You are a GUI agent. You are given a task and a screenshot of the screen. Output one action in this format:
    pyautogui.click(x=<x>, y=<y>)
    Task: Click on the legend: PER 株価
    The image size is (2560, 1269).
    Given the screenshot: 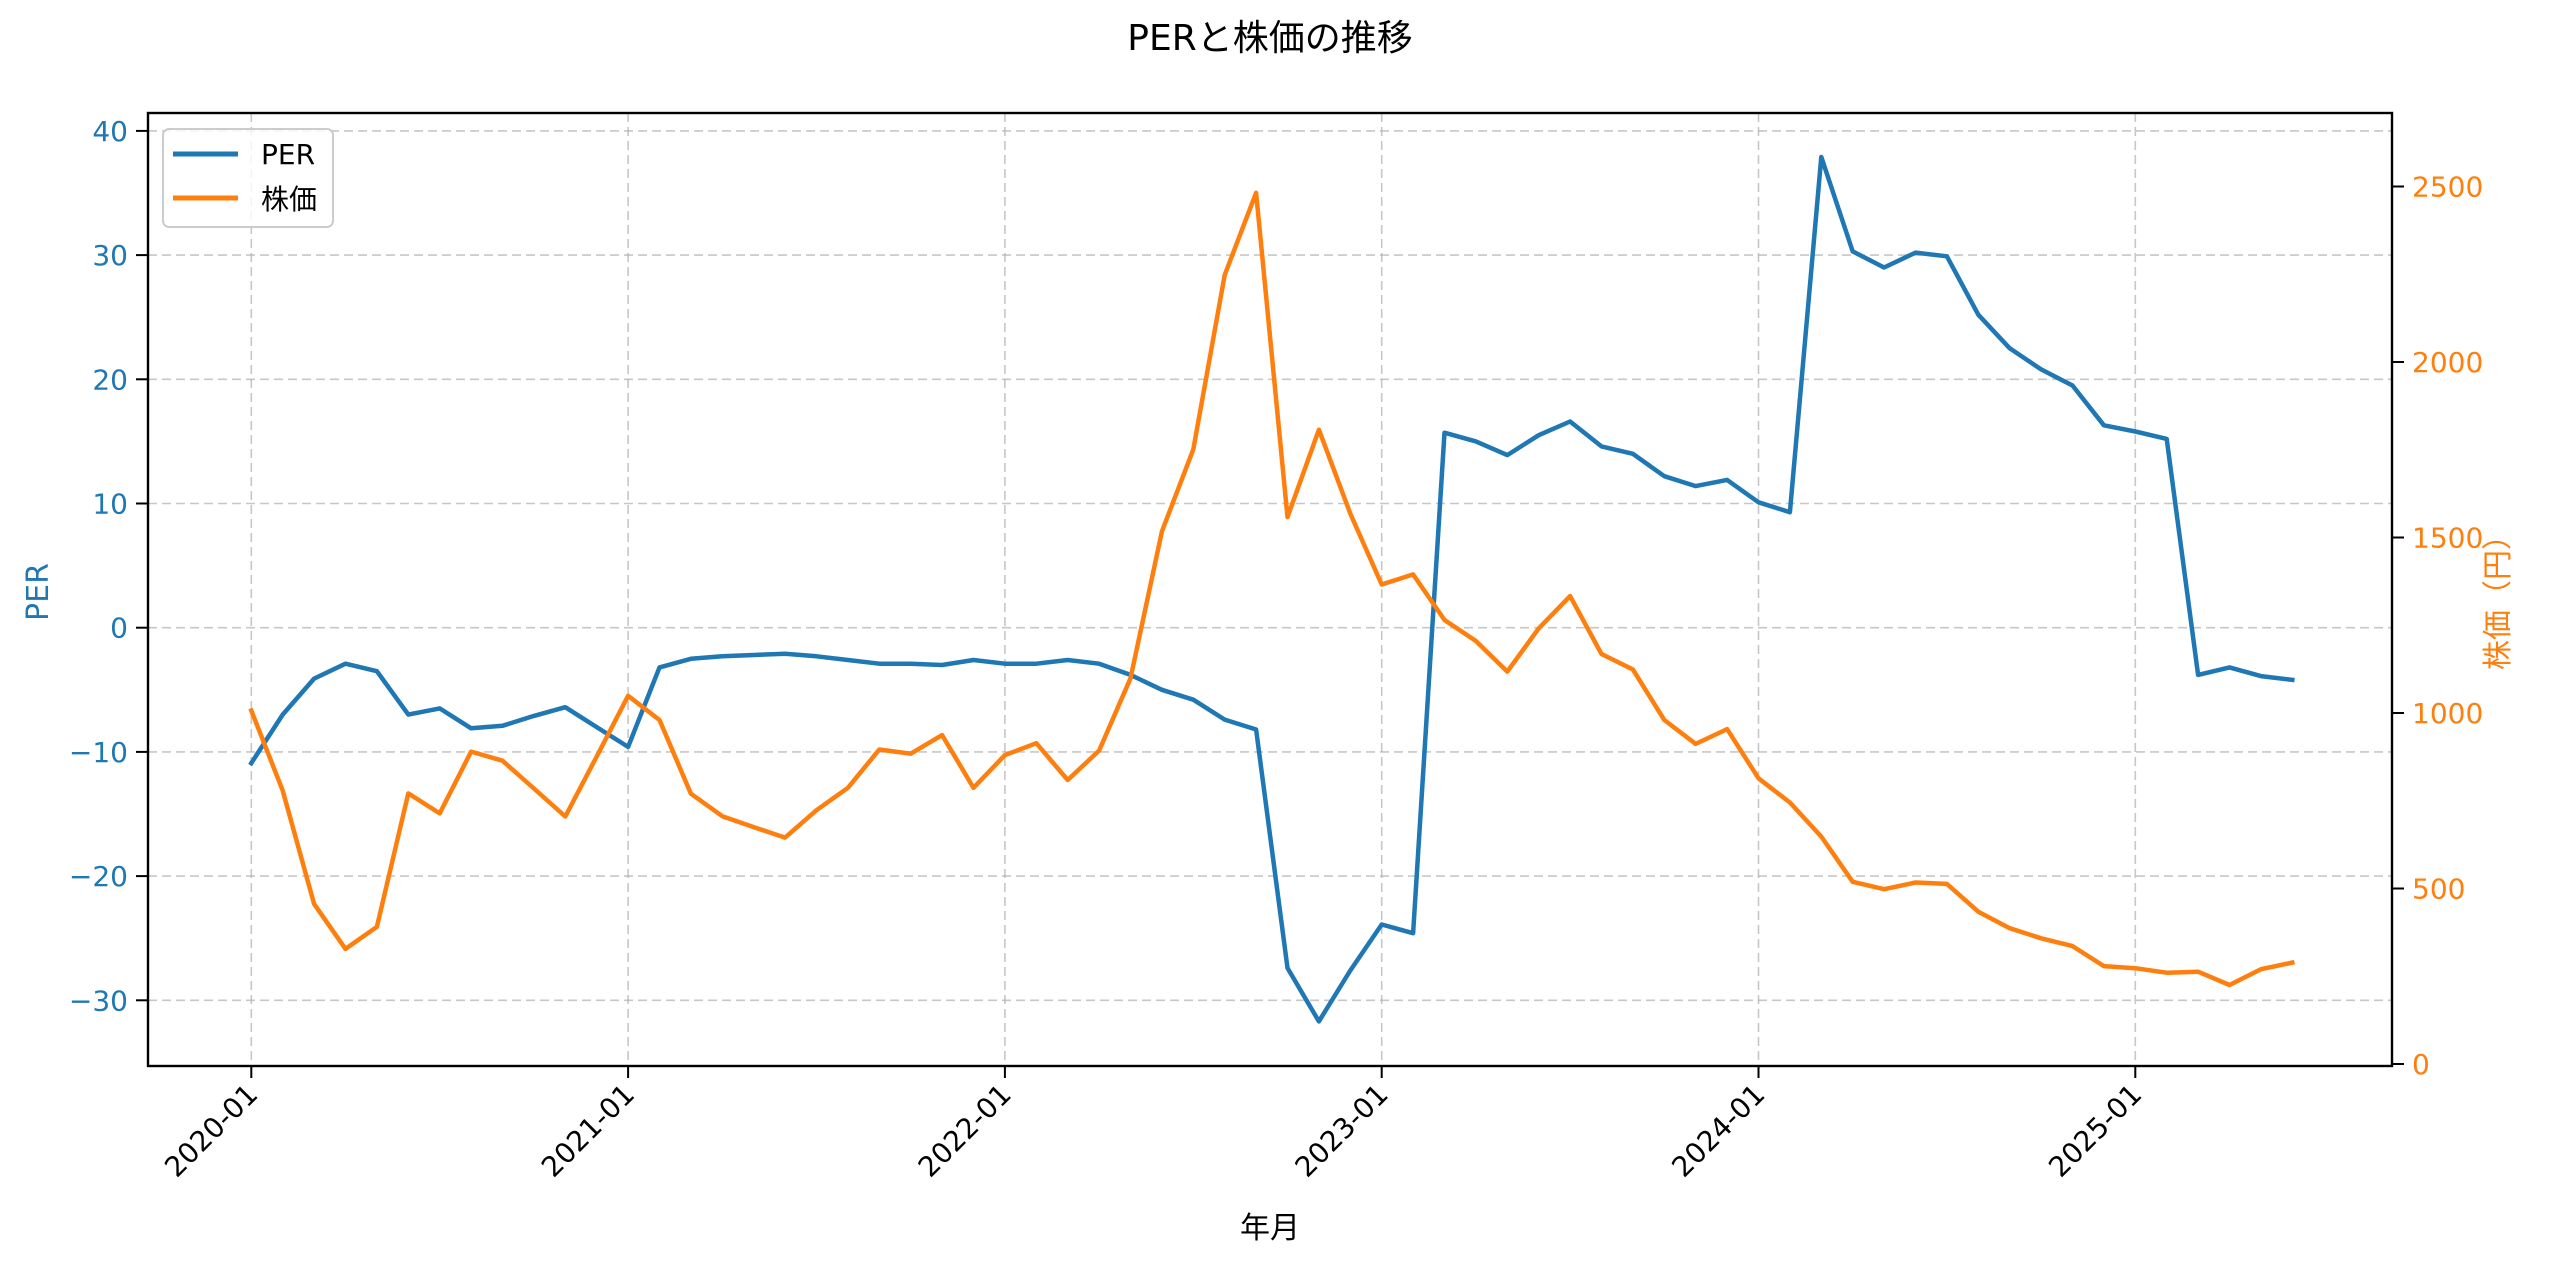 What is the action you would take?
    pyautogui.click(x=248, y=178)
    